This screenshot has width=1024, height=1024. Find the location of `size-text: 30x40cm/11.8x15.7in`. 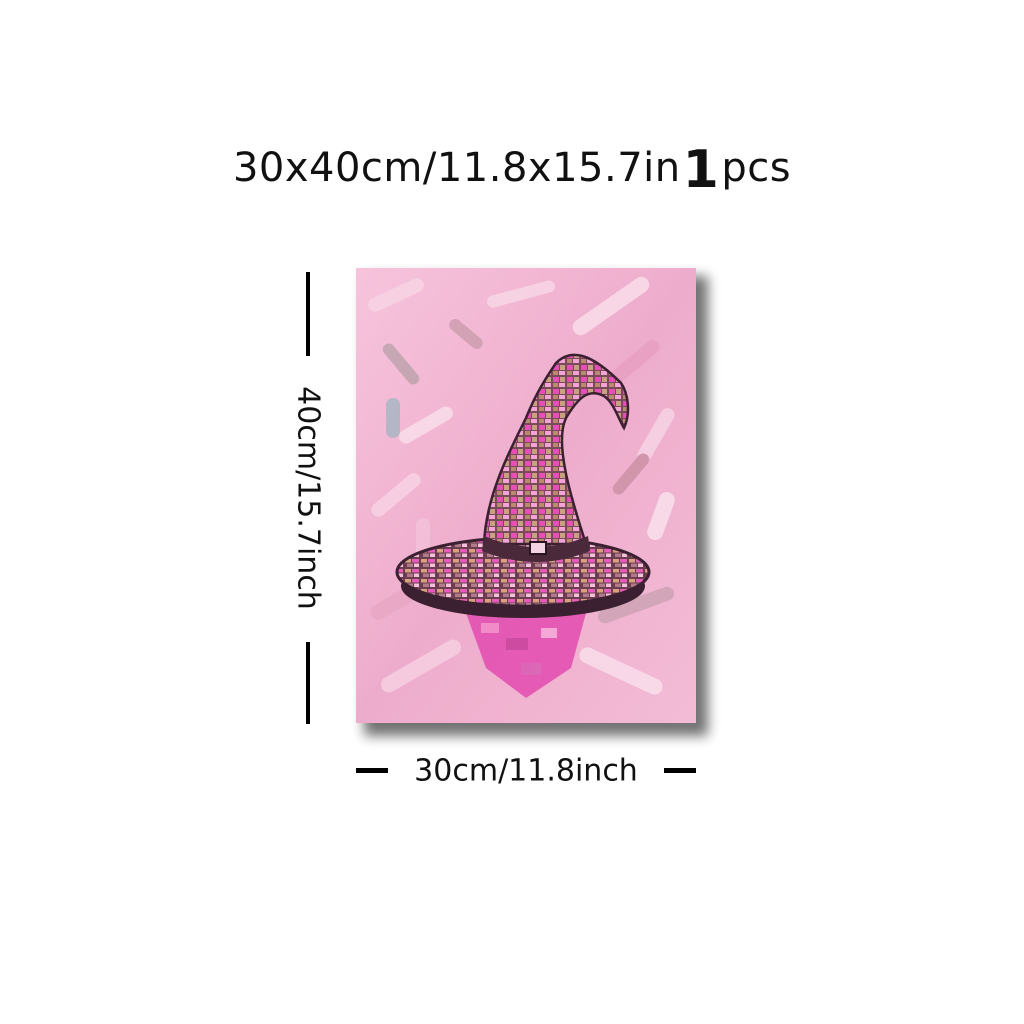

size-text: 30x40cm/11.8x15.7in is located at coordinates (456, 168).